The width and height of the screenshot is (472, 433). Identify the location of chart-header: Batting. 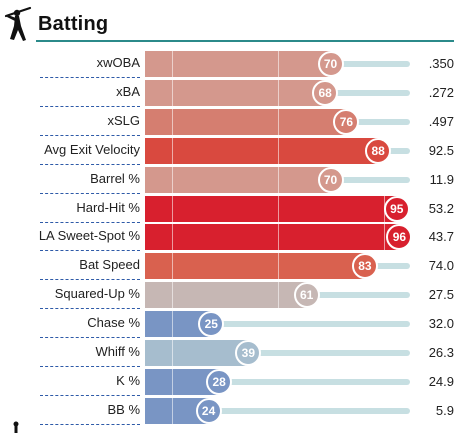
(236, 23).